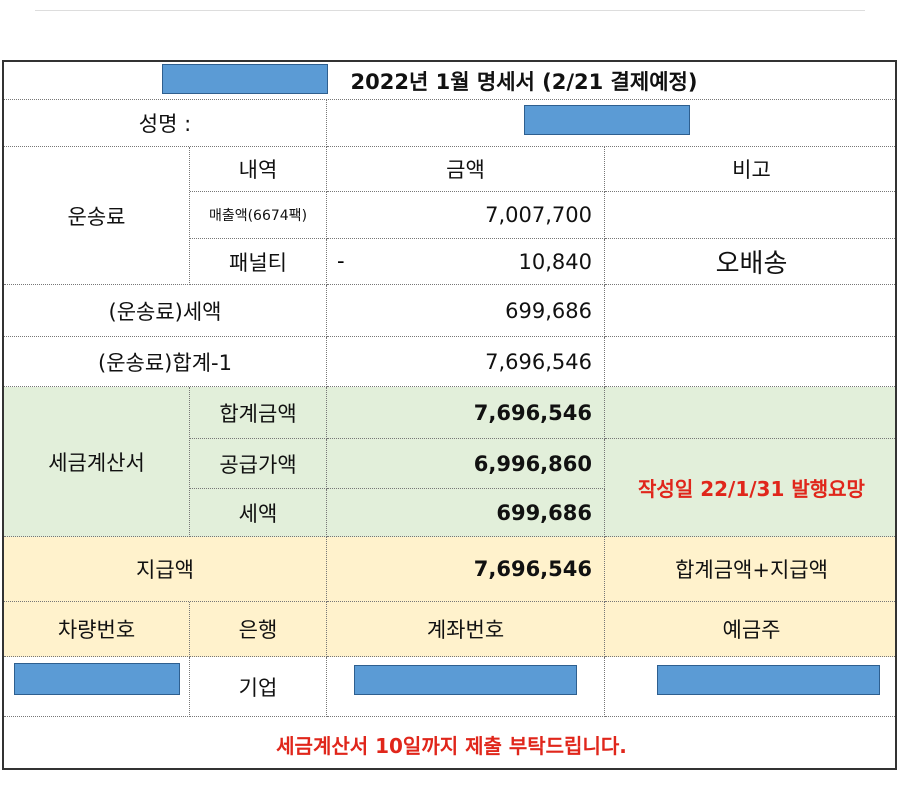 The height and width of the screenshot is (810, 900). I want to click on column-header: 예금주, so click(750, 629).